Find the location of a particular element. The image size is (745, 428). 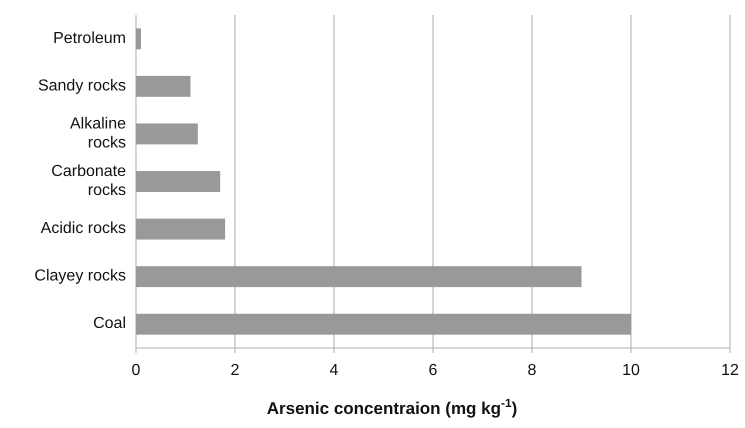

x-tick-label: 6 is located at coordinates (433, 370).